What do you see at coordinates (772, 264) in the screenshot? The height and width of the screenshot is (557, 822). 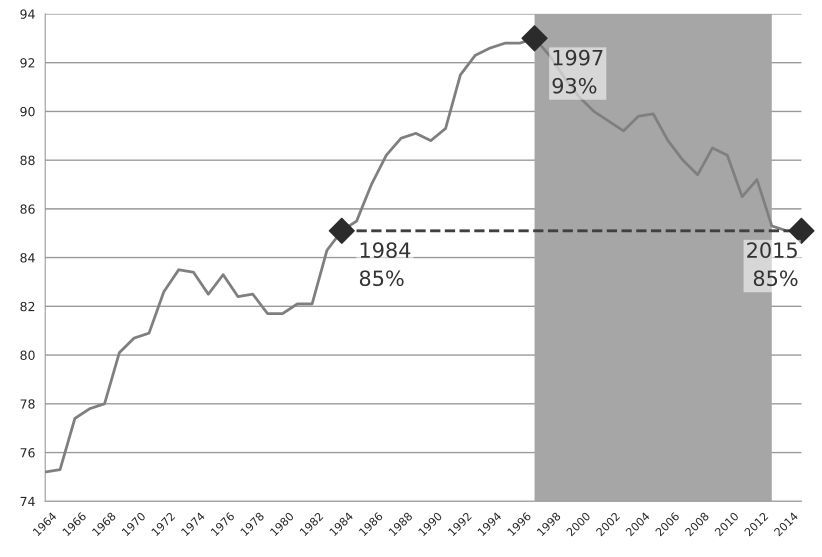 I see `annotation: 2015 85%` at bounding box center [772, 264].